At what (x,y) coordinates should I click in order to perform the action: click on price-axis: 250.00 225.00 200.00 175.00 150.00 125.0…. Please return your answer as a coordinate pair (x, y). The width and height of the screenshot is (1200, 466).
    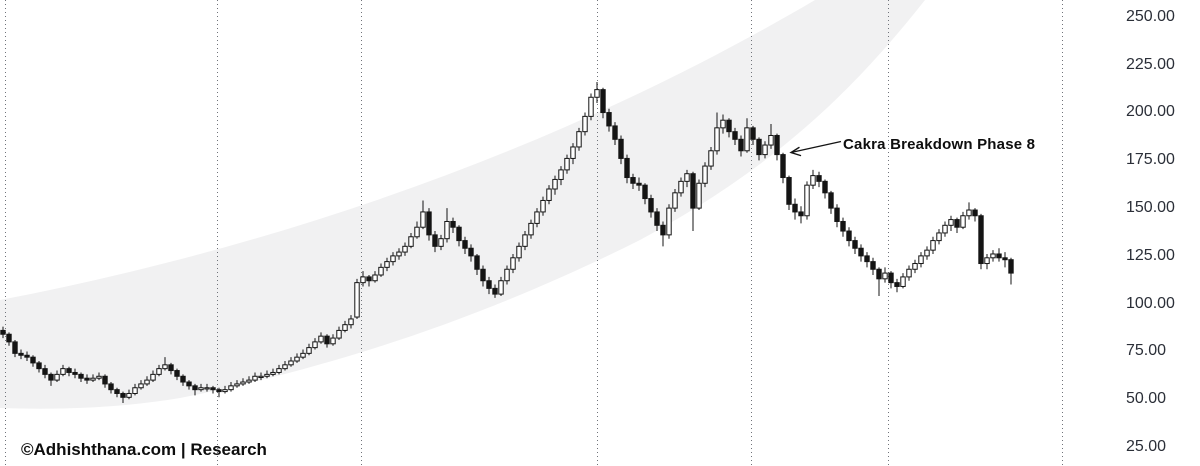
    Looking at the image, I should click on (1150, 233).